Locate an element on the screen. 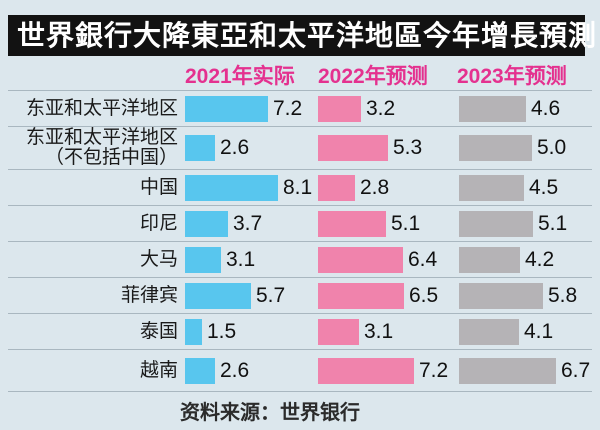 The image size is (600, 430). table-row: 大马 3.1 6.4 4.2 is located at coordinates (300, 259).